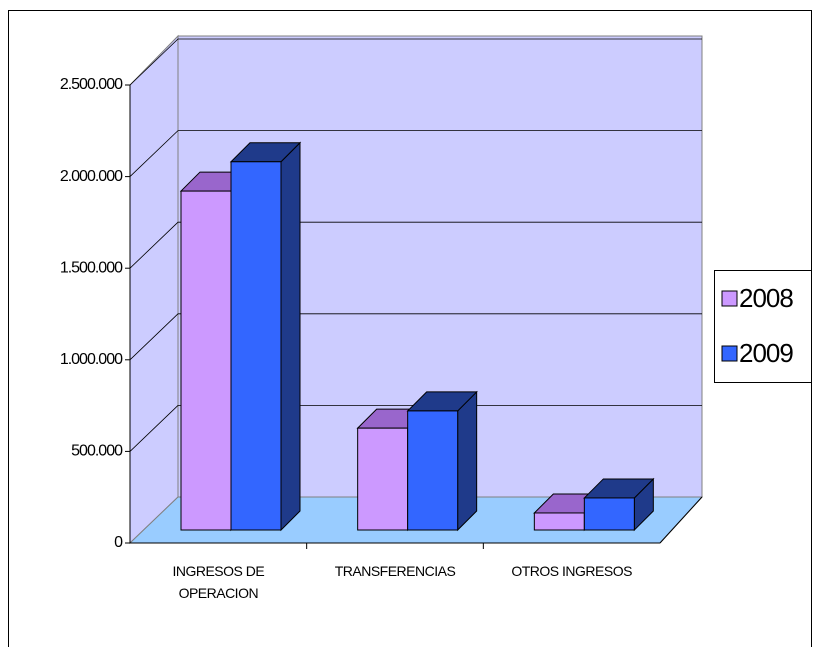 This screenshot has height=647, width=814. I want to click on legend-label: 2009, so click(766, 353).